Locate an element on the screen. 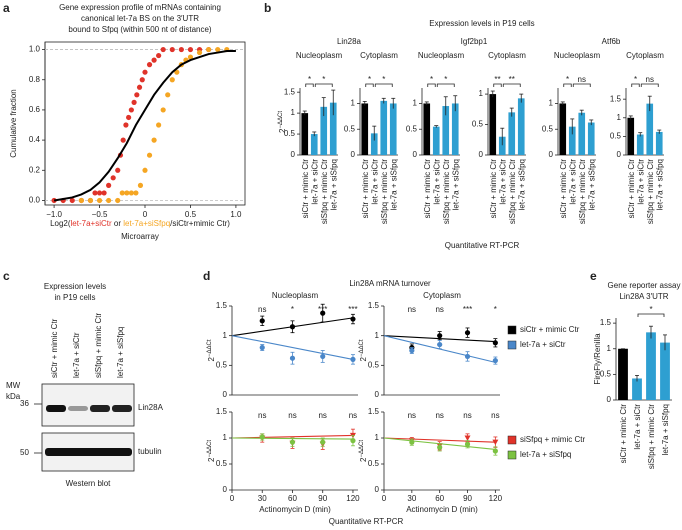  trend-line is located at coordinates (292, 347).